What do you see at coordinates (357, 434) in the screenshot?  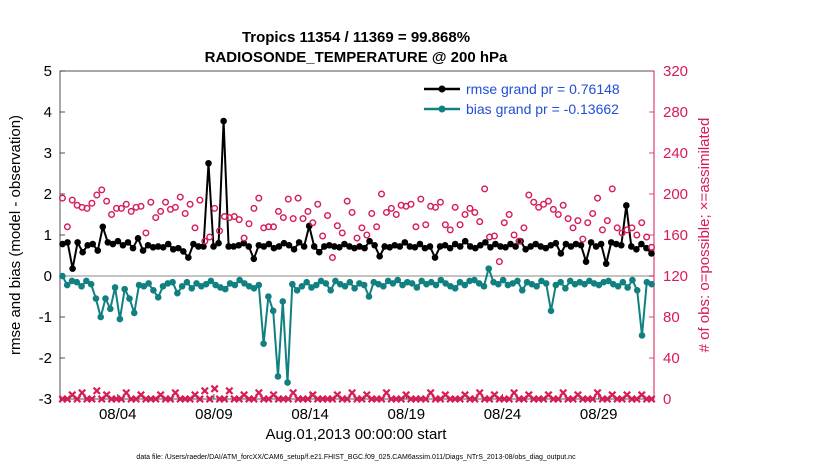 I see `x-axis-label: Aug.01,2013 00:00:00 start` at bounding box center [357, 434].